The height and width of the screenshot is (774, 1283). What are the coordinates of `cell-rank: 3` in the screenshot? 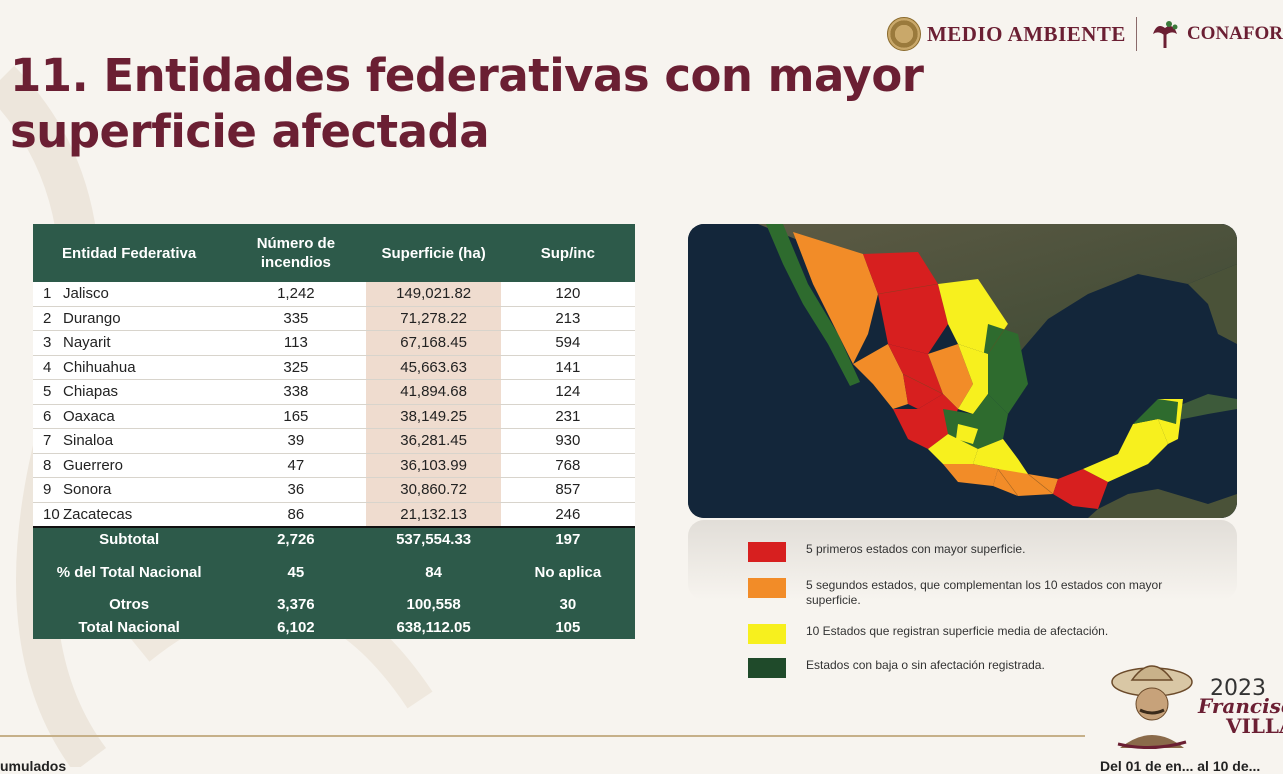 It's located at (47, 343).